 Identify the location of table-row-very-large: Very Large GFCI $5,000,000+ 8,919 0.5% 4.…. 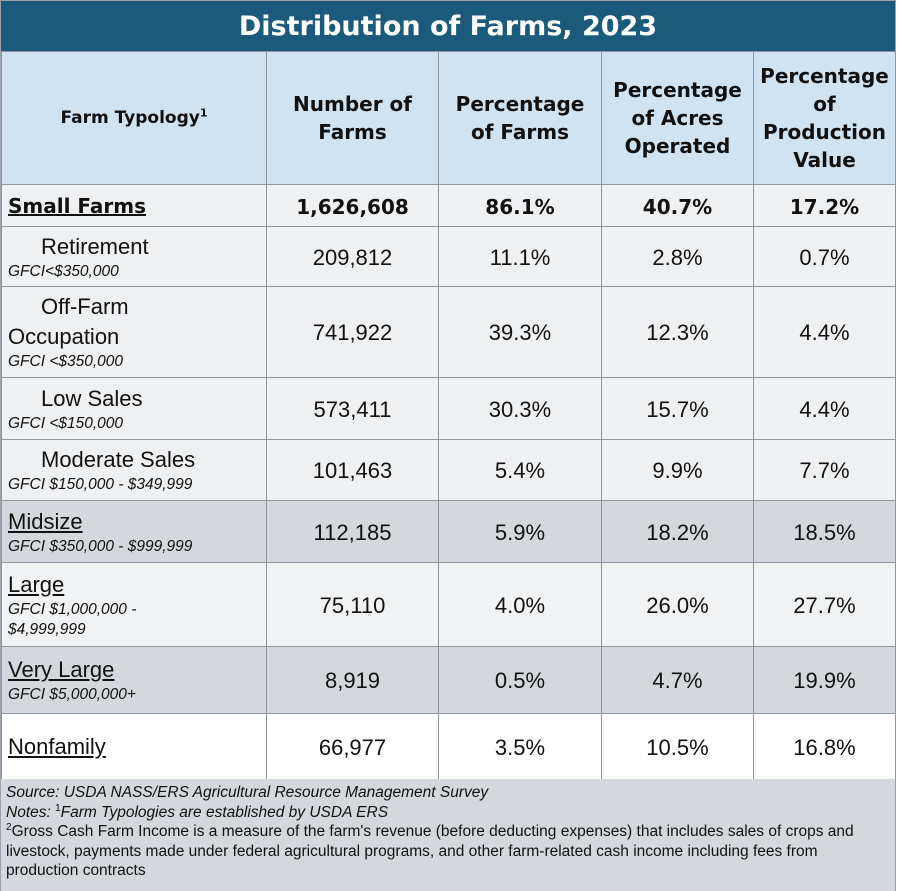
(448, 680).